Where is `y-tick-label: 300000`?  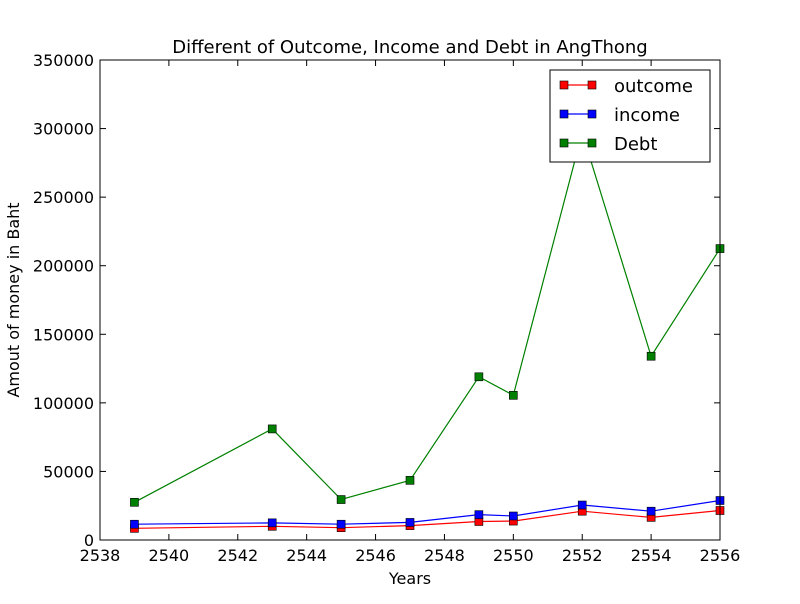 y-tick-label: 300000 is located at coordinates (63, 129).